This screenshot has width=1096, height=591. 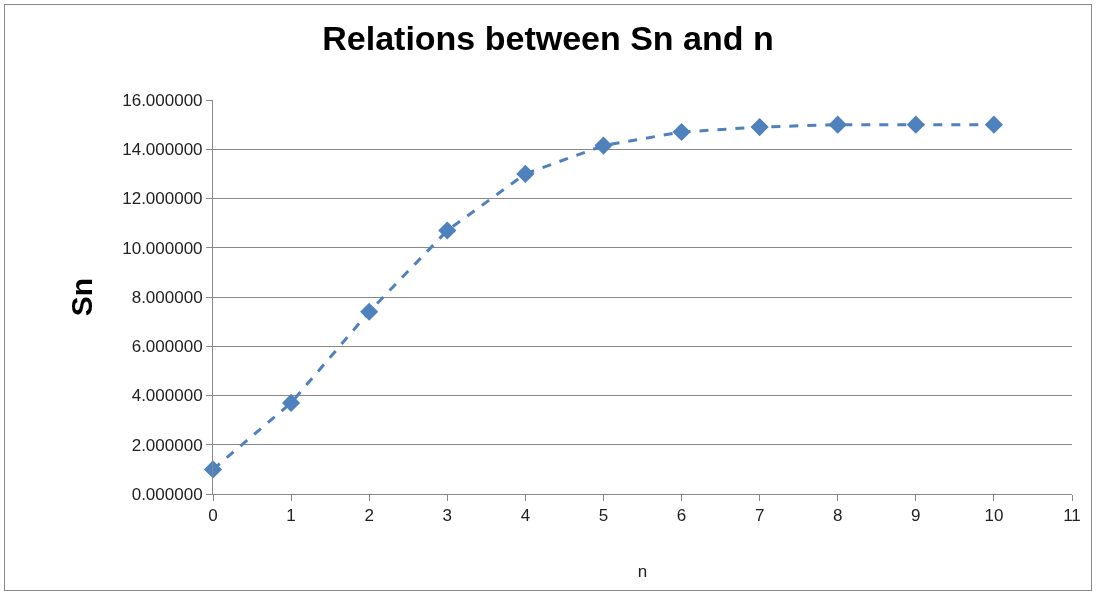 What do you see at coordinates (447, 516) in the screenshot?
I see `x-tick-label: 3` at bounding box center [447, 516].